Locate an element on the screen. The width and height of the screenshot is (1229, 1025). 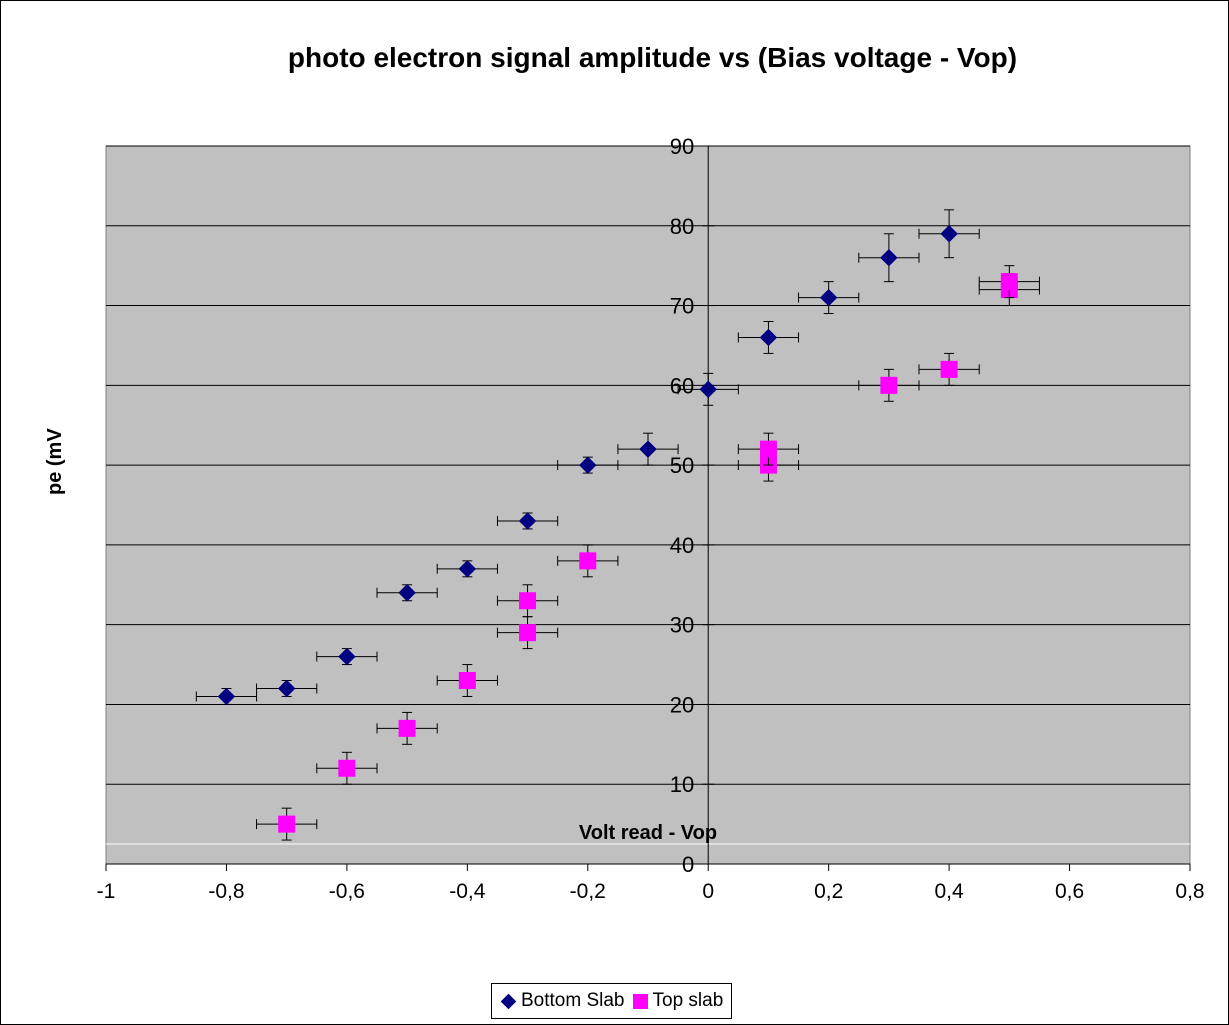
x-tick-label: -0,6 is located at coordinates (347, 891).